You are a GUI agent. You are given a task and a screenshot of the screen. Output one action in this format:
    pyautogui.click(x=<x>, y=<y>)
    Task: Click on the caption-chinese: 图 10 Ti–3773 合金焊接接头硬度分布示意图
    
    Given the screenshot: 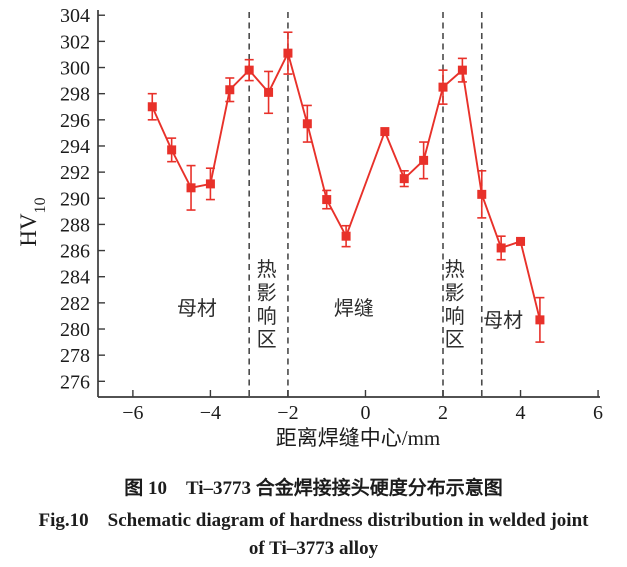 What is the action you would take?
    pyautogui.click(x=313, y=488)
    